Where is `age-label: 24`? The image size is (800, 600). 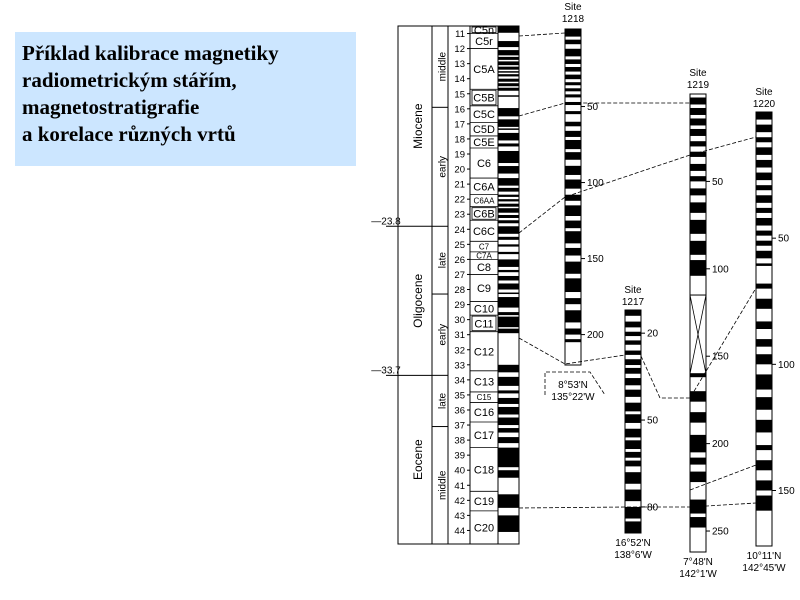
age-label: 24 is located at coordinates (459, 230).